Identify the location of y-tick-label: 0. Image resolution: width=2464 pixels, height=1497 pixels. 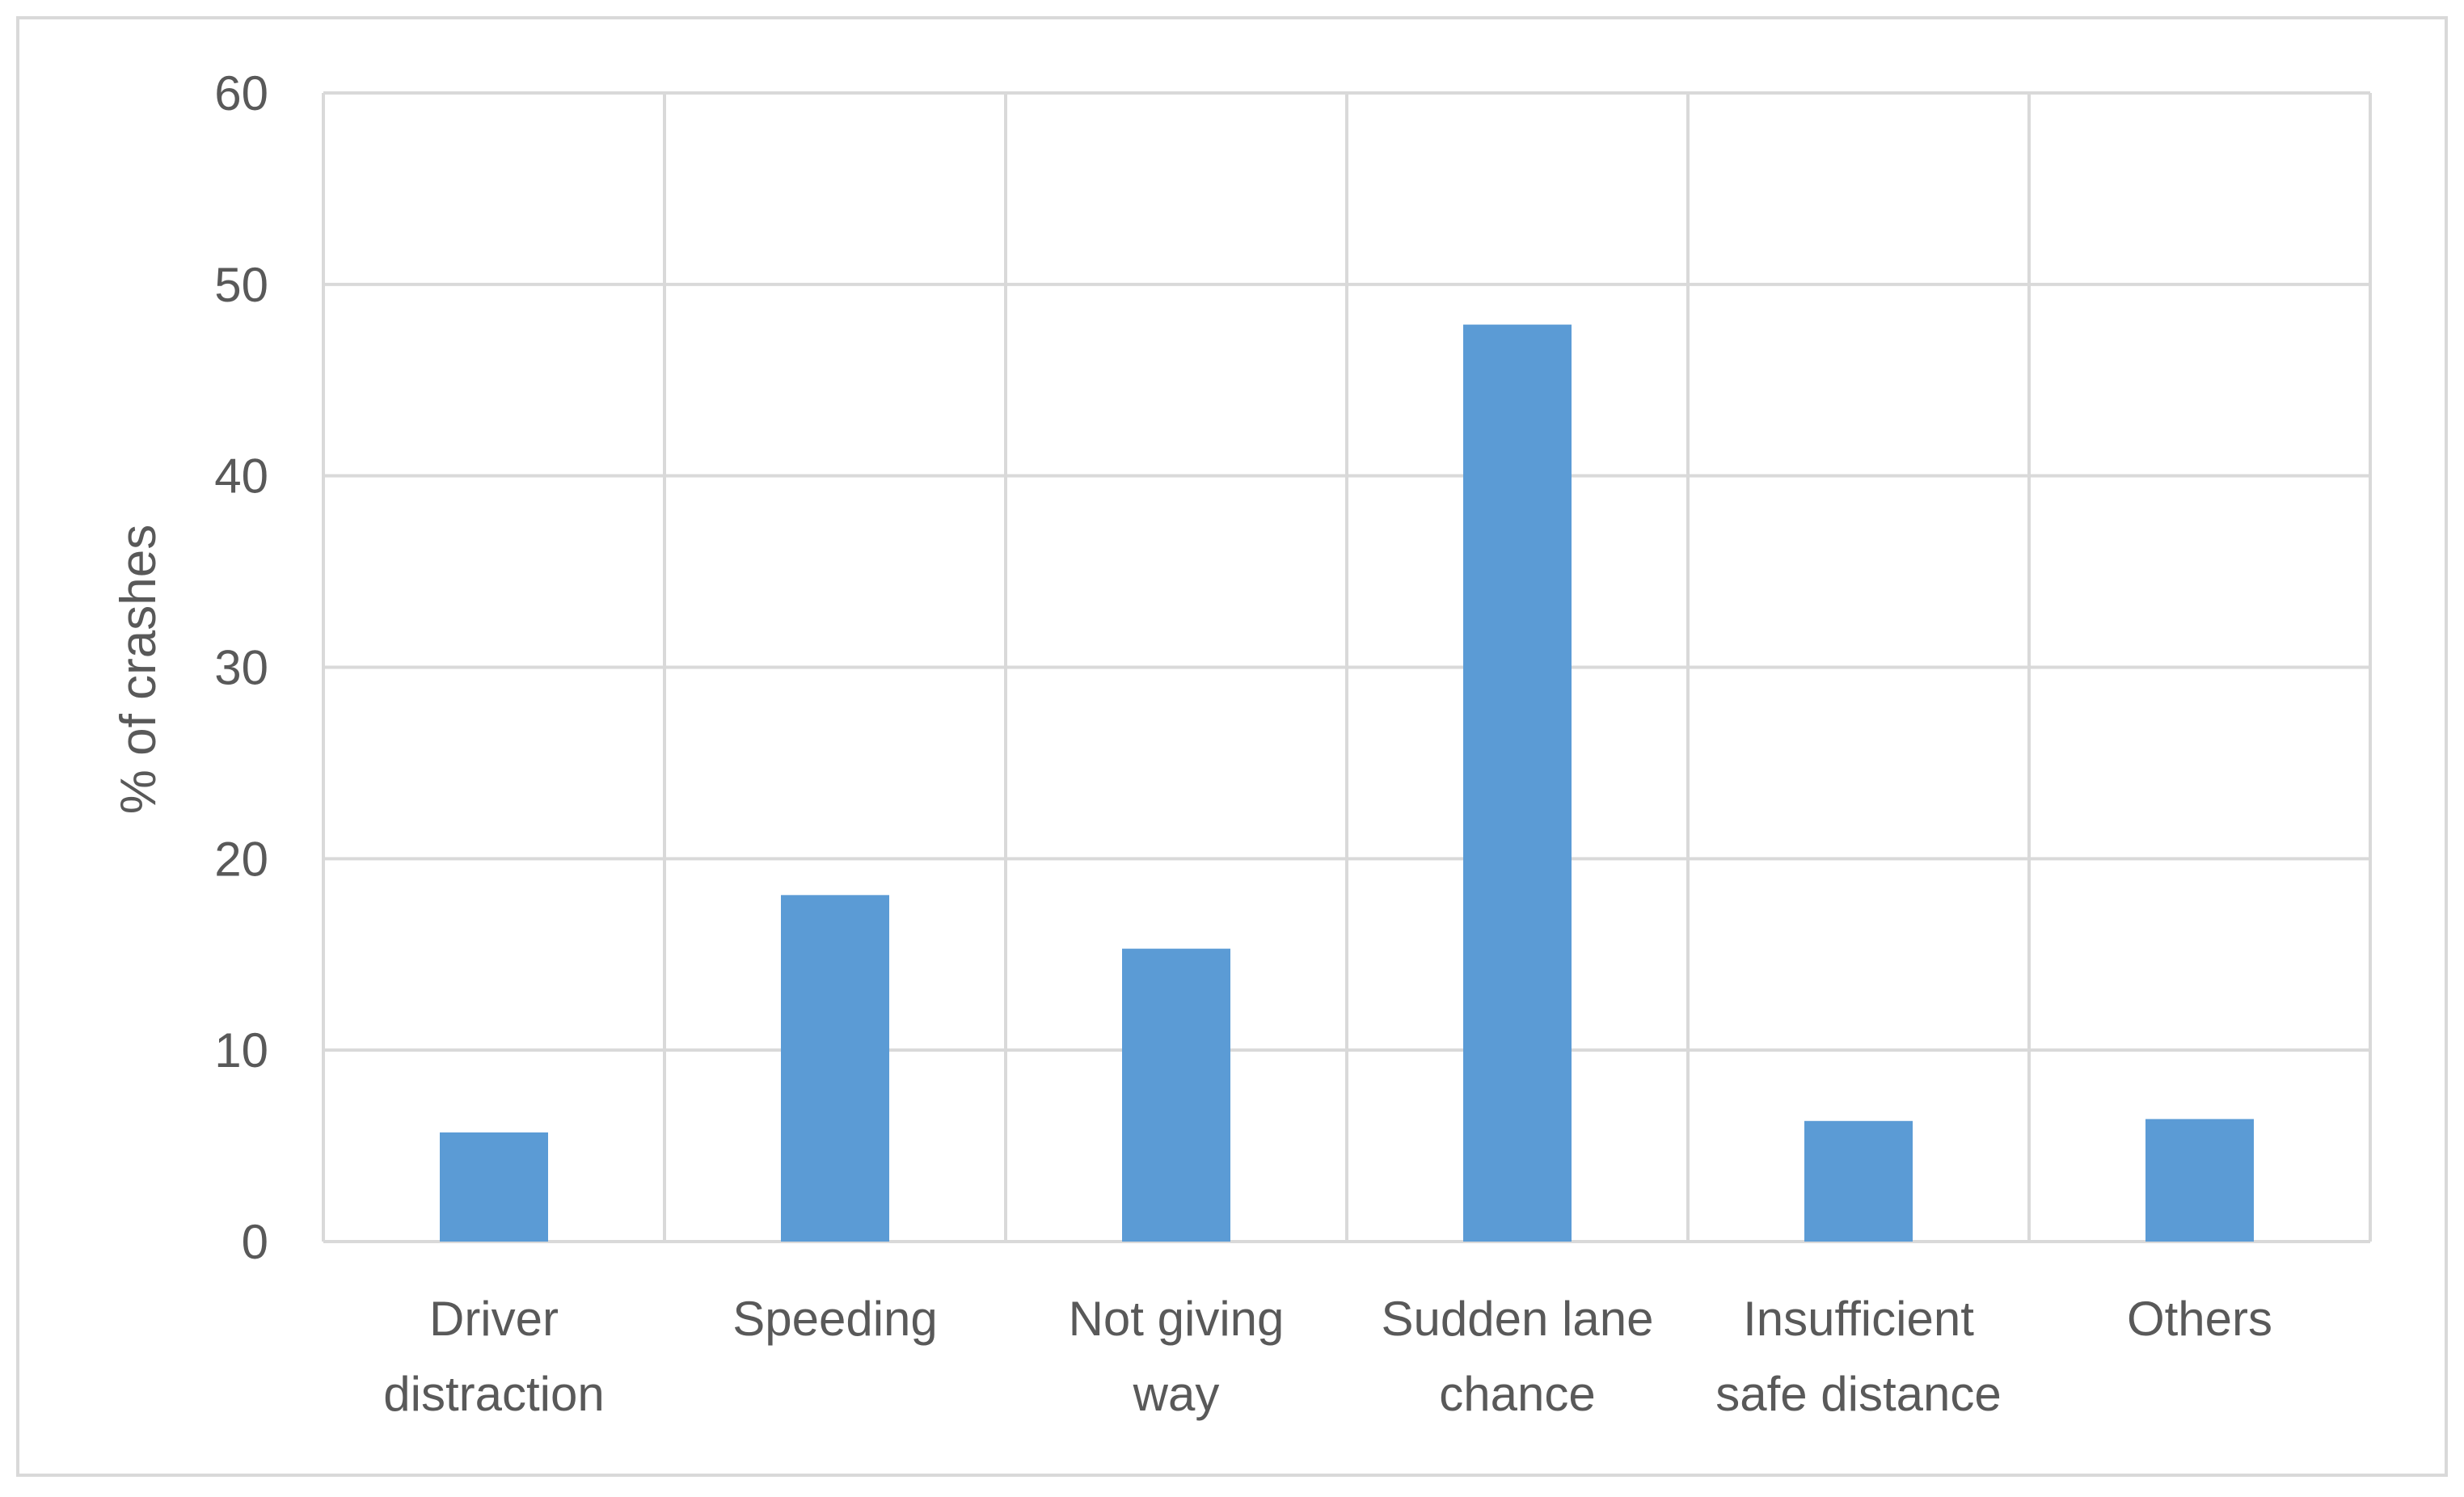
(255, 1242).